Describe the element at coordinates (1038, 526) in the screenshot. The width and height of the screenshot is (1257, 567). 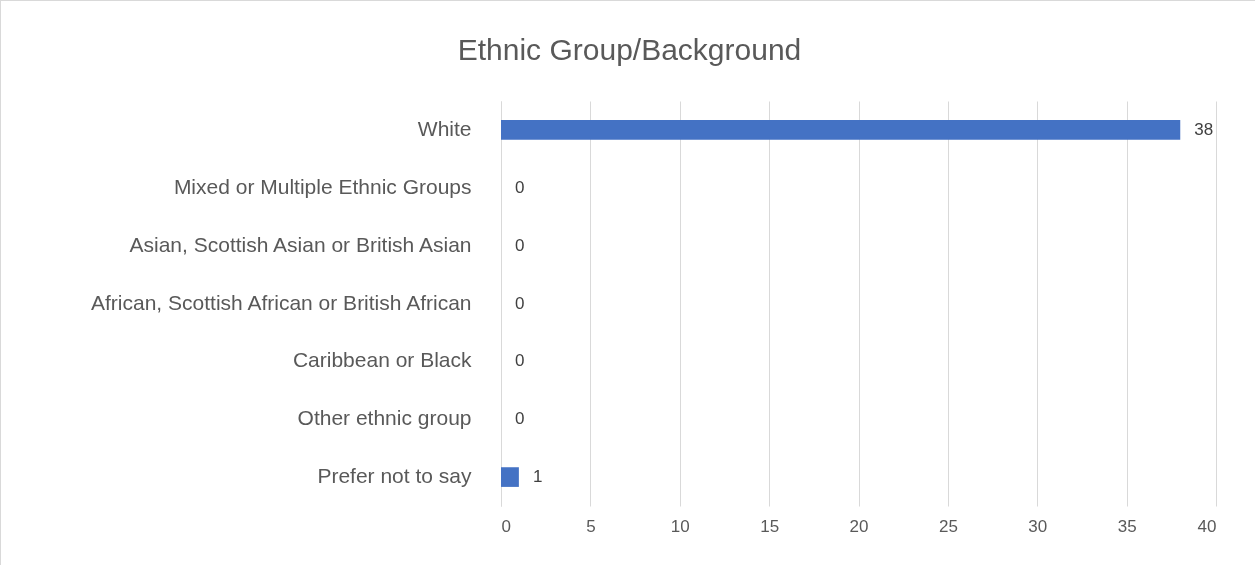
I see `x-tick-label: 30` at that location.